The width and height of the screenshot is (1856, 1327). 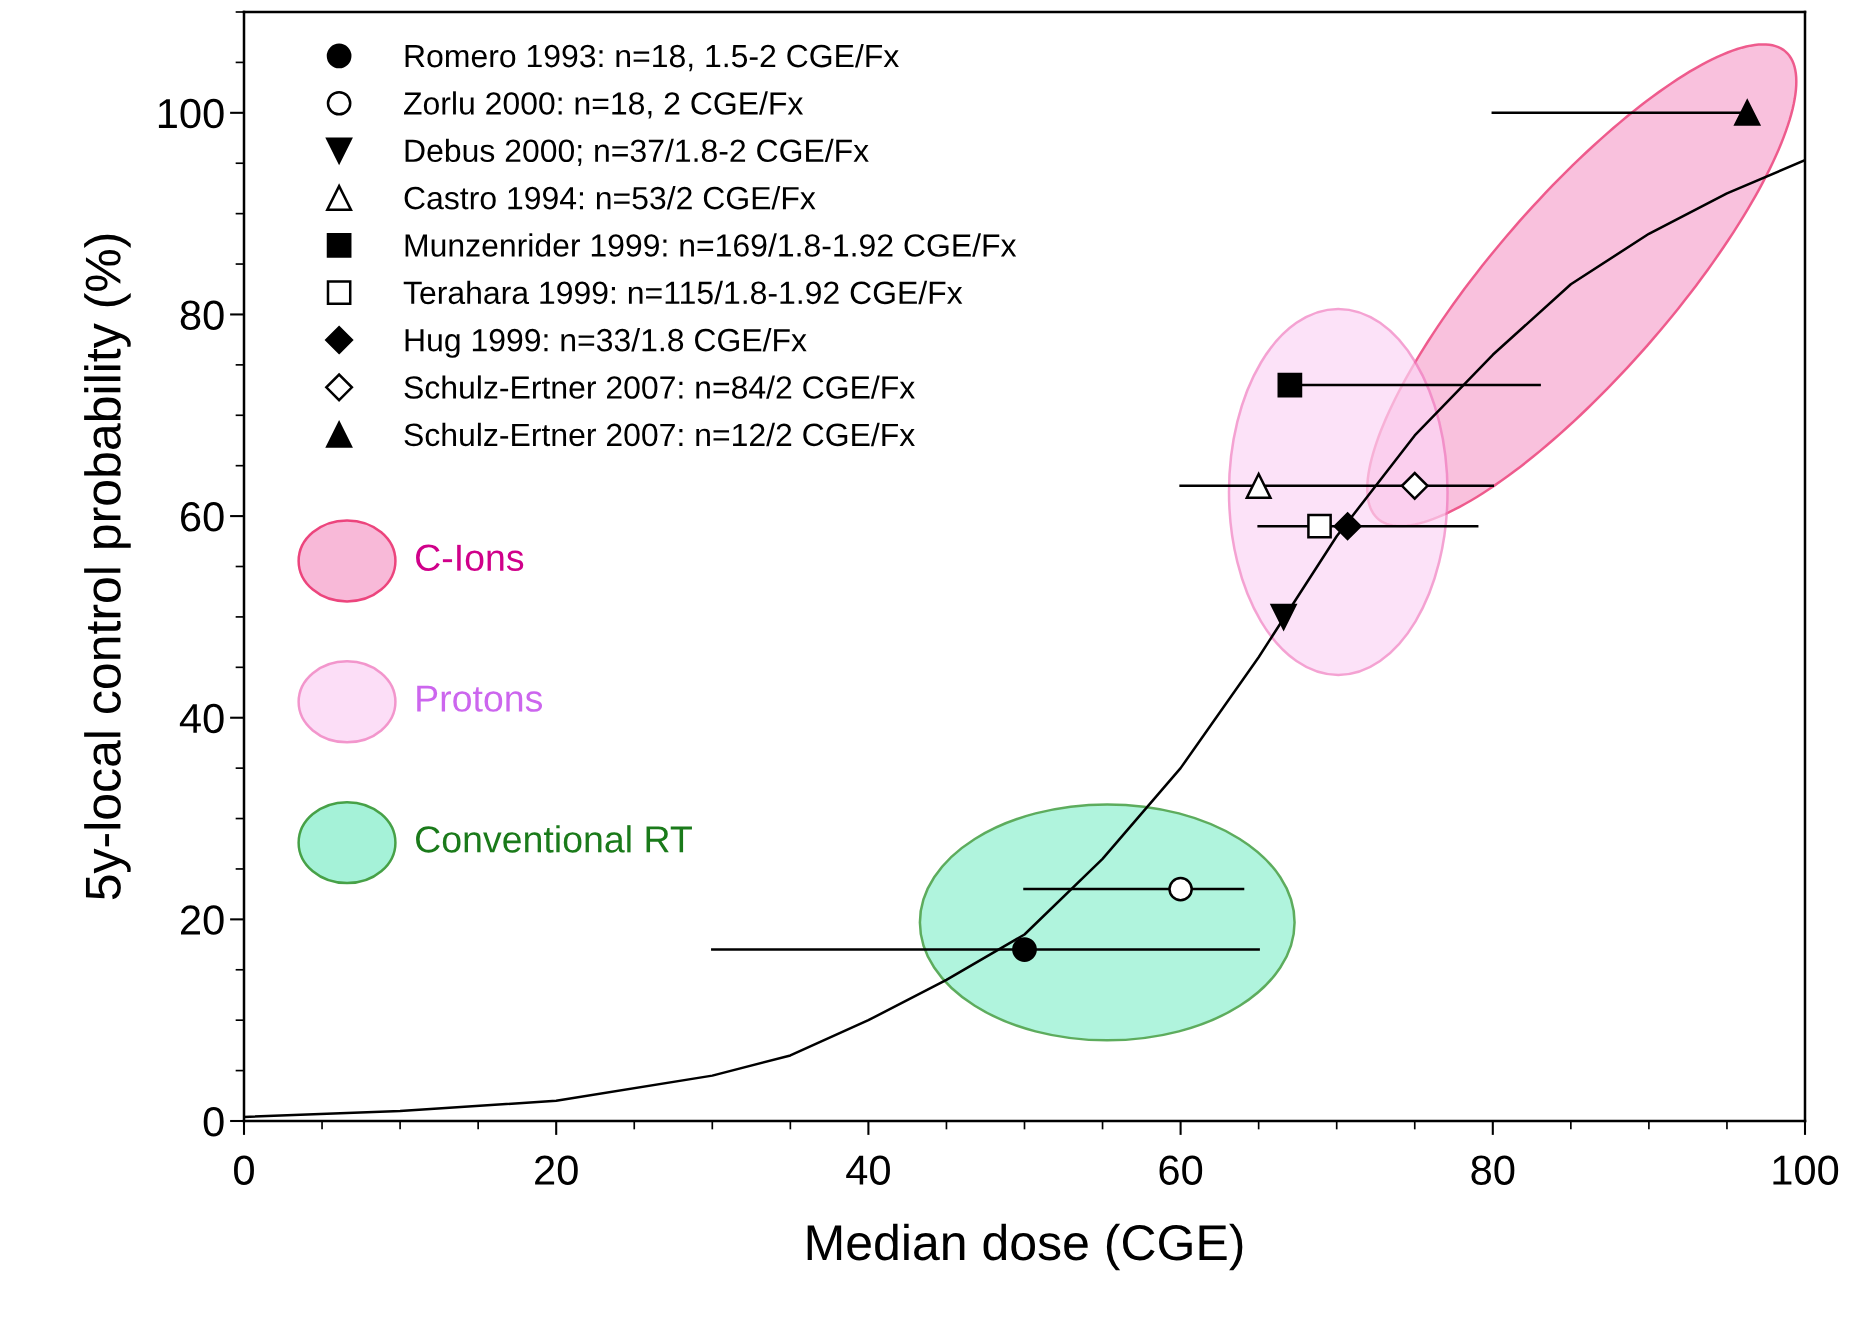 I want to click on y-axis-title: 5y-local control probability (%), so click(x=107, y=567).